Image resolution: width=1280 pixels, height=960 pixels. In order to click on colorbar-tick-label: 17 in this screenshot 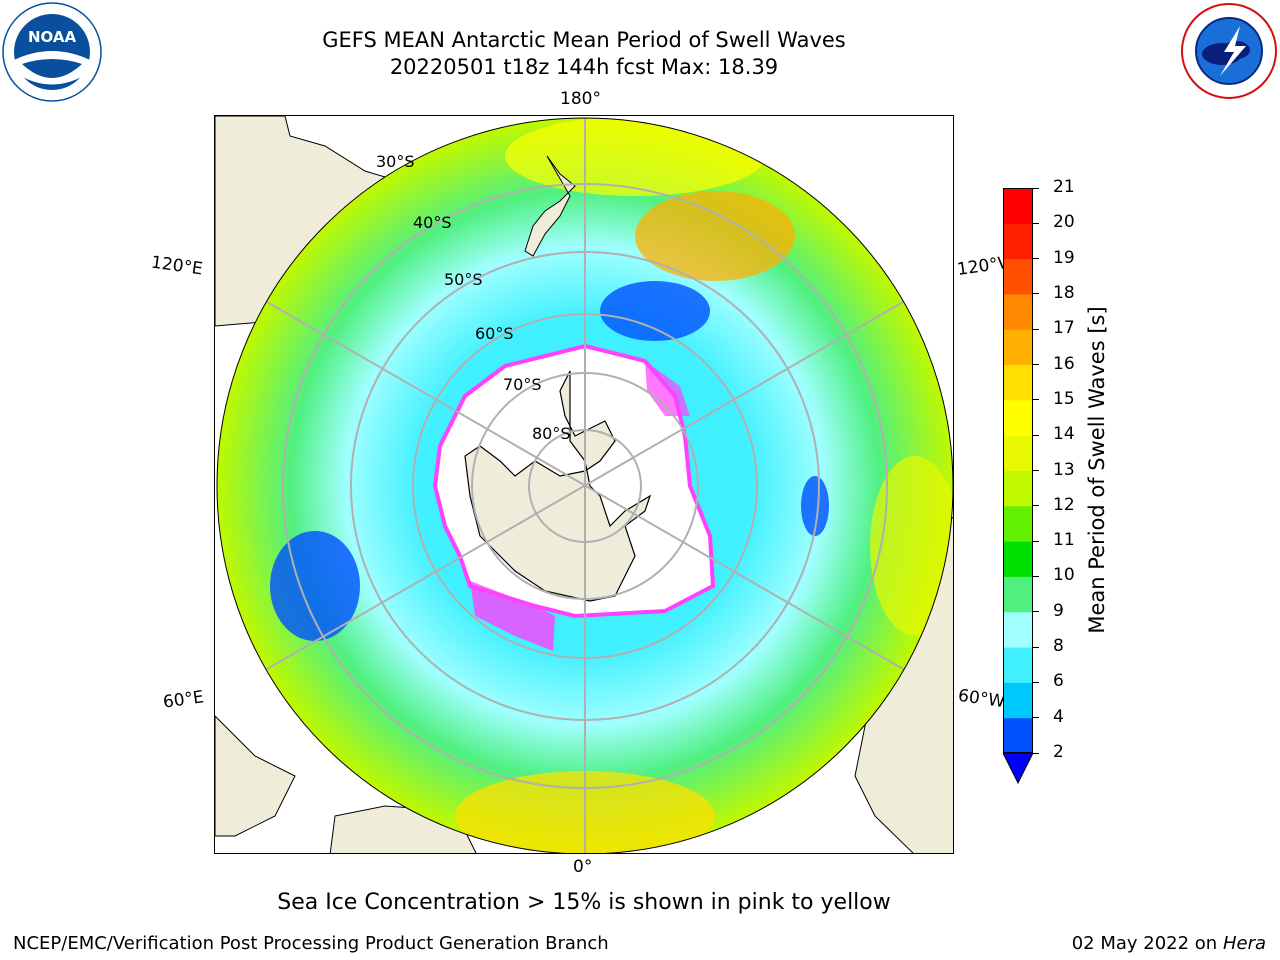, I will do `click(1064, 328)`.